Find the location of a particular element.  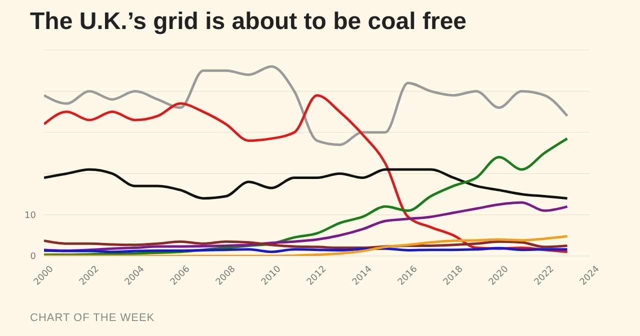

chart-title: The U.K.’s grid is about to be coal free is located at coordinates (248, 22).